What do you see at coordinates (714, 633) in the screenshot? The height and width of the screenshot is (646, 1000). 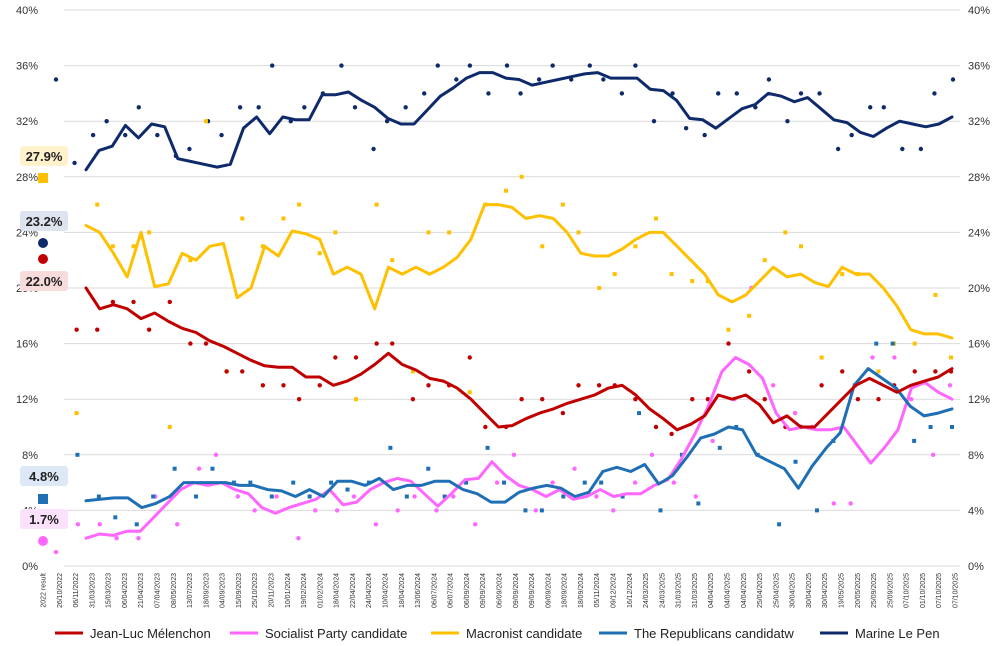 I see `legend-label: The Republicans candidatw` at bounding box center [714, 633].